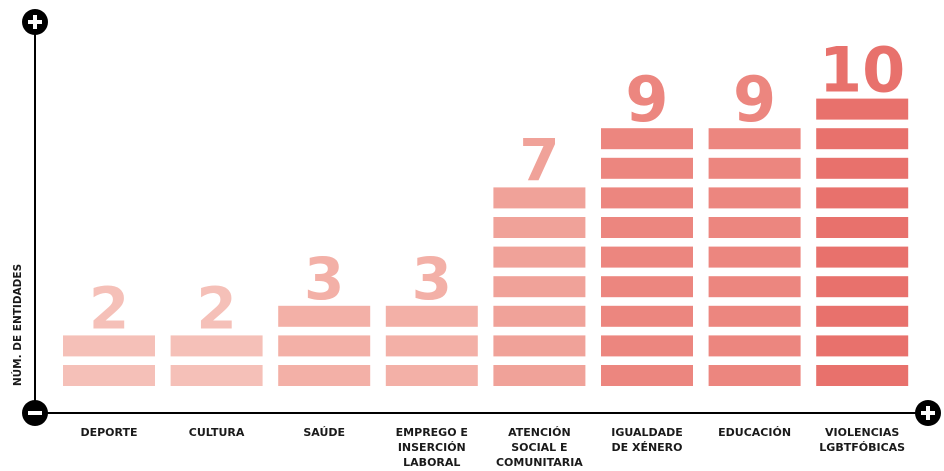 The width and height of the screenshot is (944, 471). I want to click on value-label-3: 3, so click(324, 279).